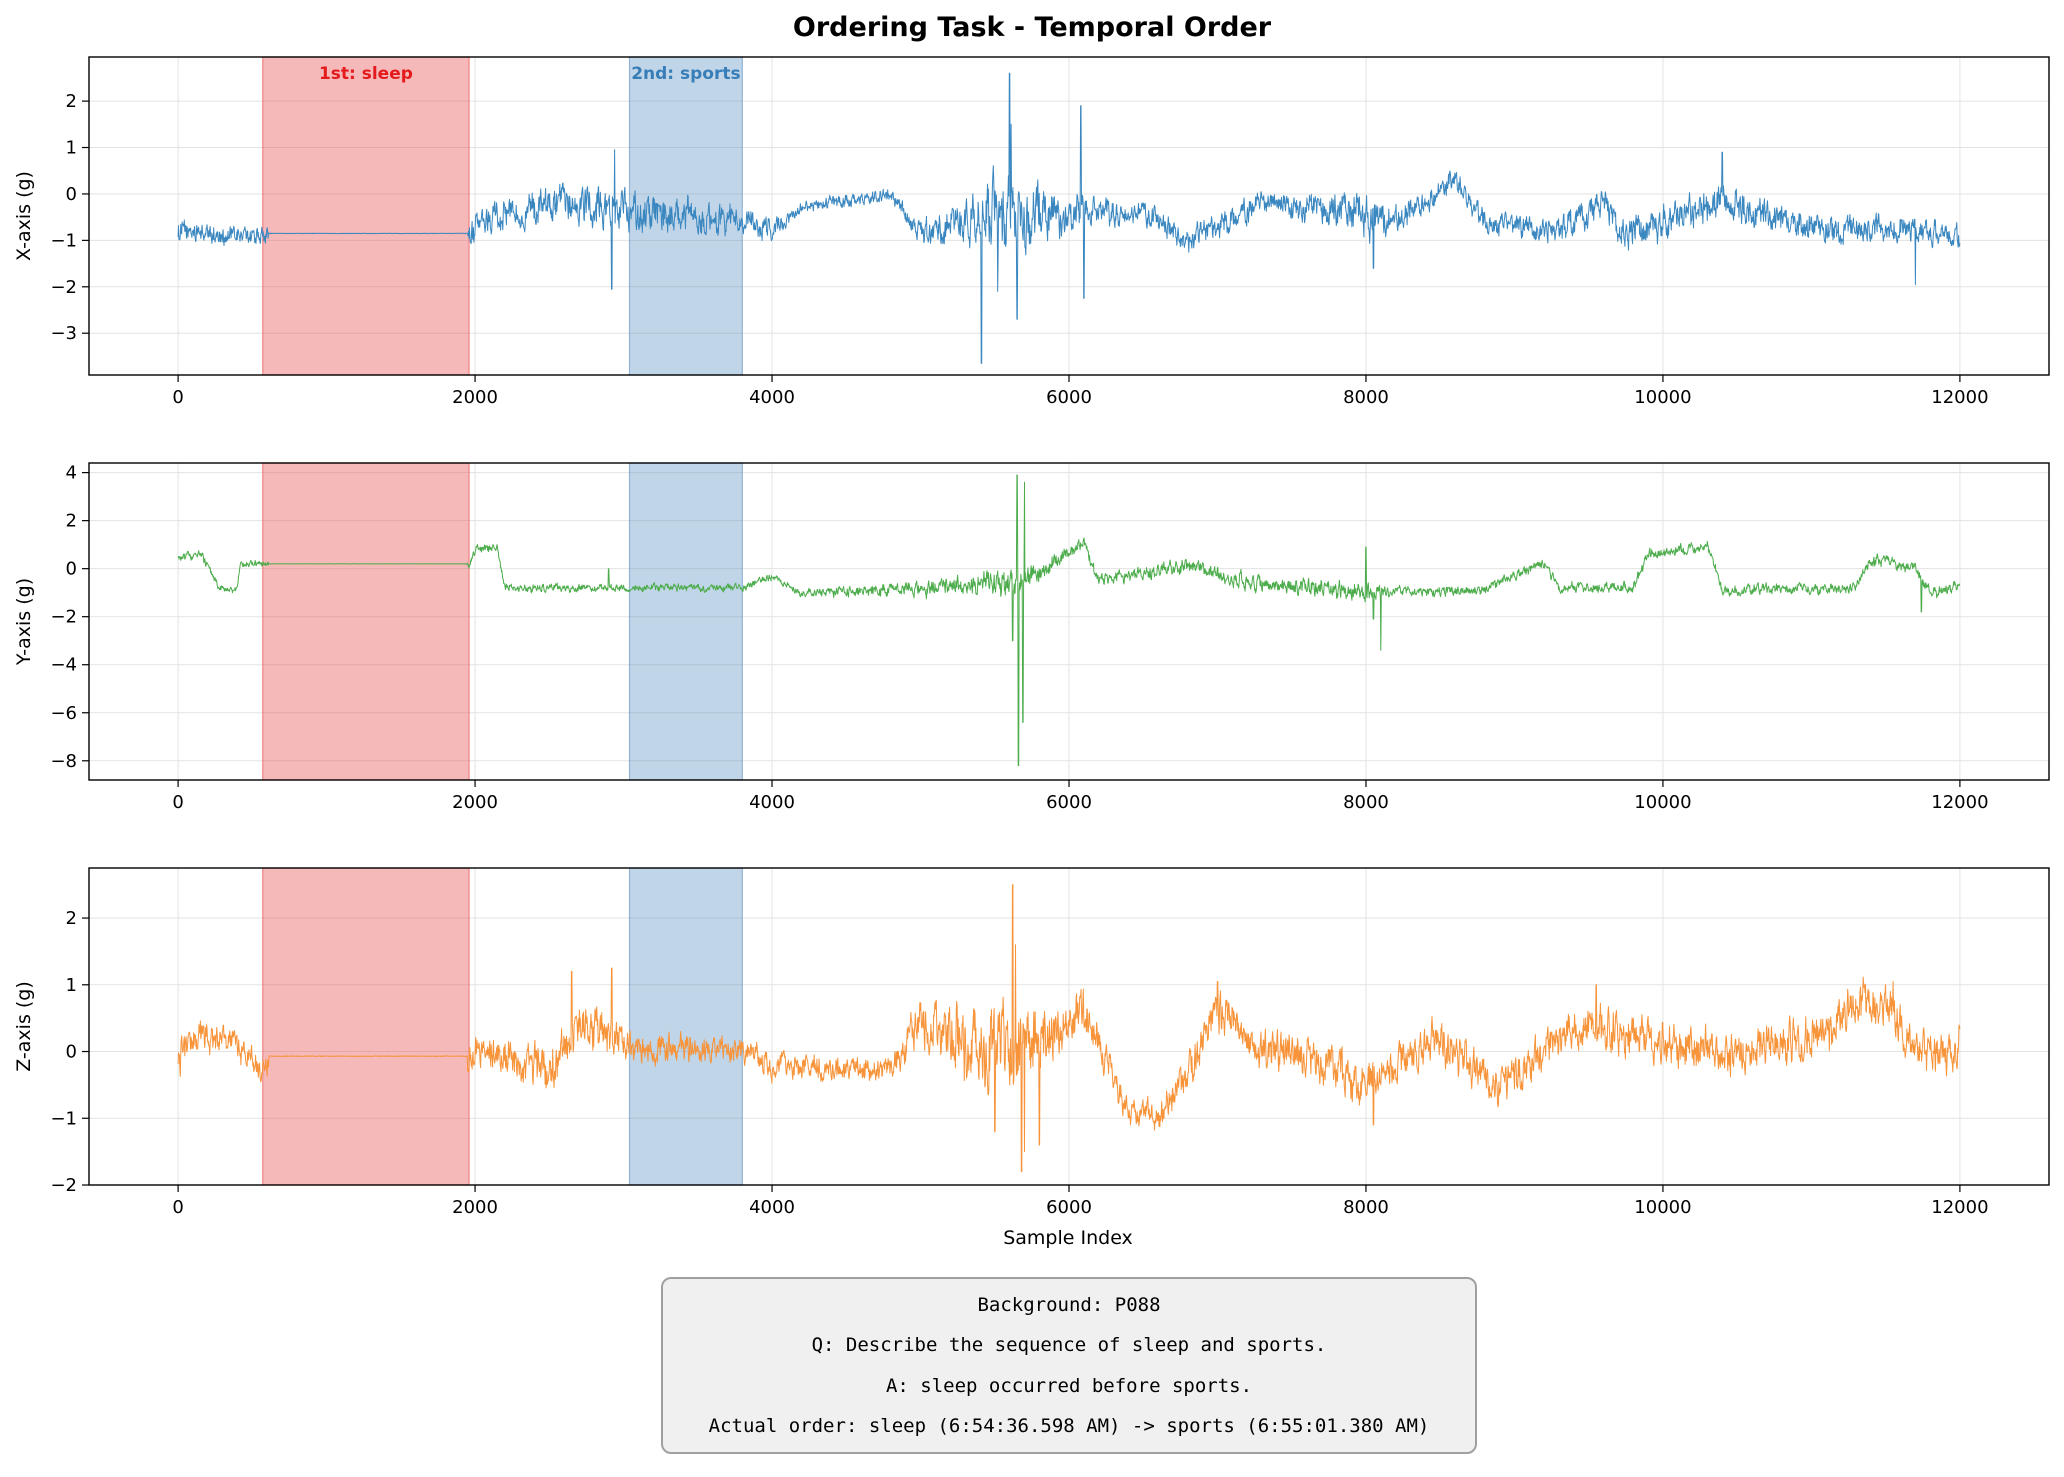 The height and width of the screenshot is (1477, 2064). I want to click on y-axis-label: Z-axis (g), so click(24, 1026).